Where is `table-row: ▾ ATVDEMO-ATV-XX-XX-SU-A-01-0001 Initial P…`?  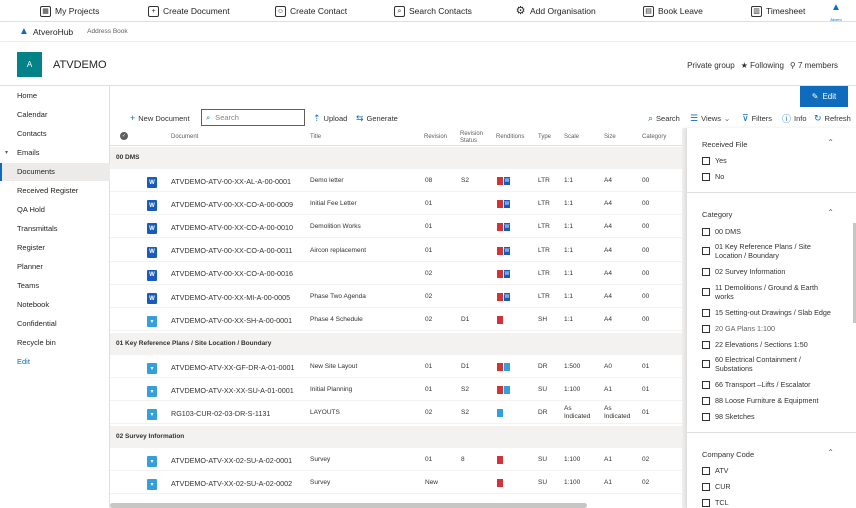 table-row: ▾ ATVDEMO-ATV-XX-XX-SU-A-01-0001 Initial P… is located at coordinates (398, 390).